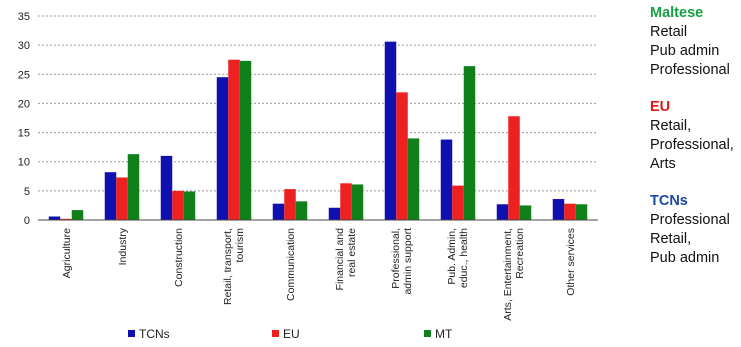 The image size is (741, 347). I want to click on x-tick-label: Retail, transport,tourism, so click(234, 266).